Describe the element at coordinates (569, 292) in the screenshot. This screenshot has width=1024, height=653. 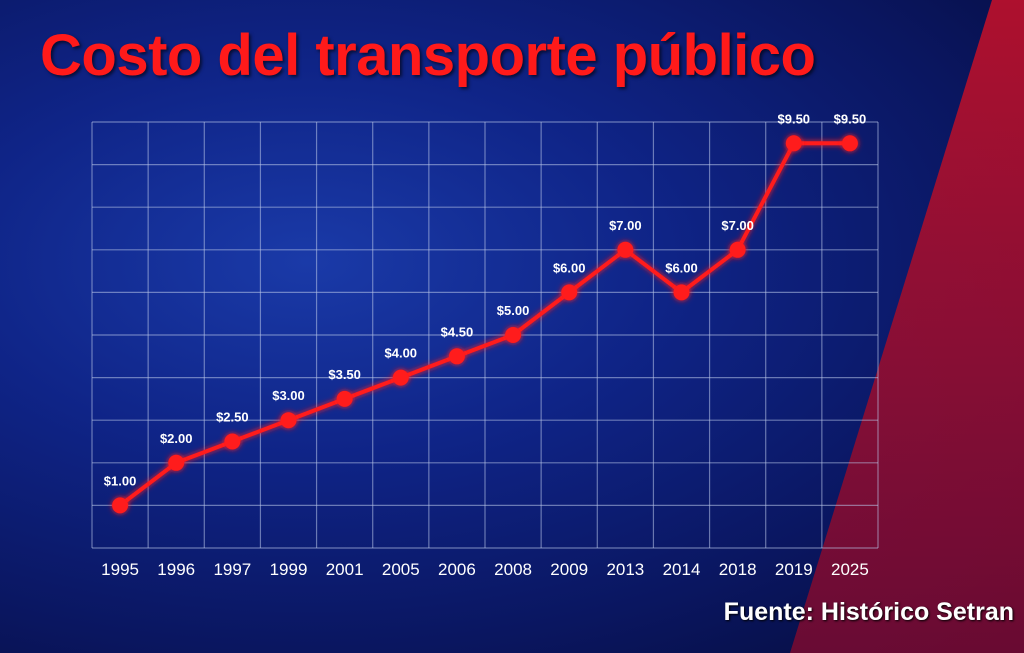
I see `data-point-2009` at that location.